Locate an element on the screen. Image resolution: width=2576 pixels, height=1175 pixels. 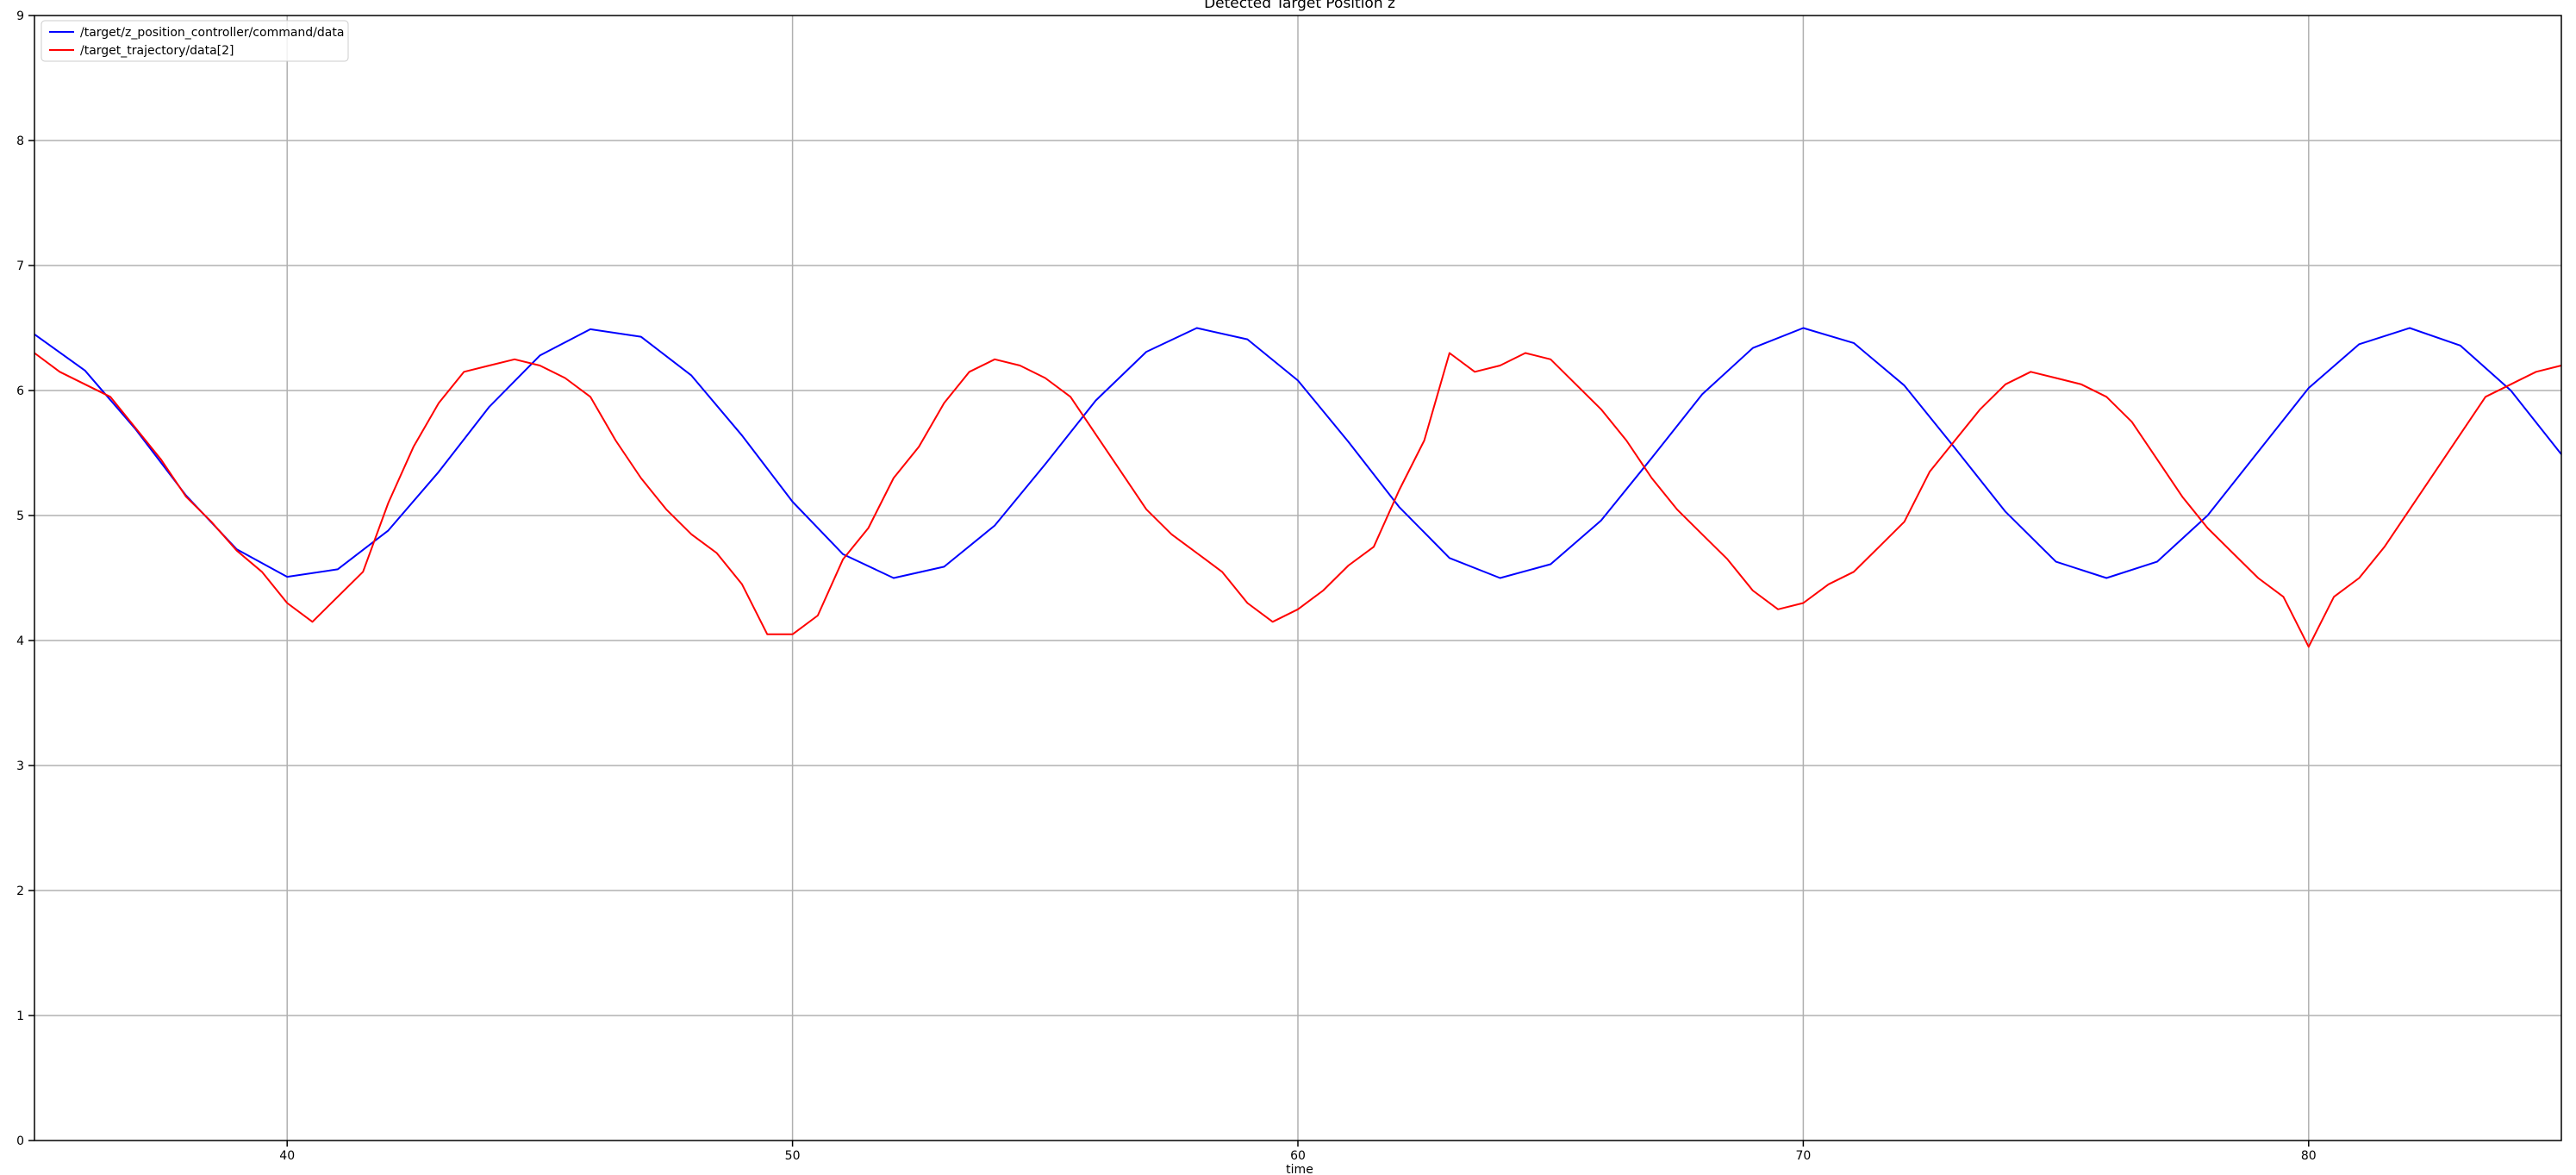
y-tick-label: 1 is located at coordinates (20, 1016).